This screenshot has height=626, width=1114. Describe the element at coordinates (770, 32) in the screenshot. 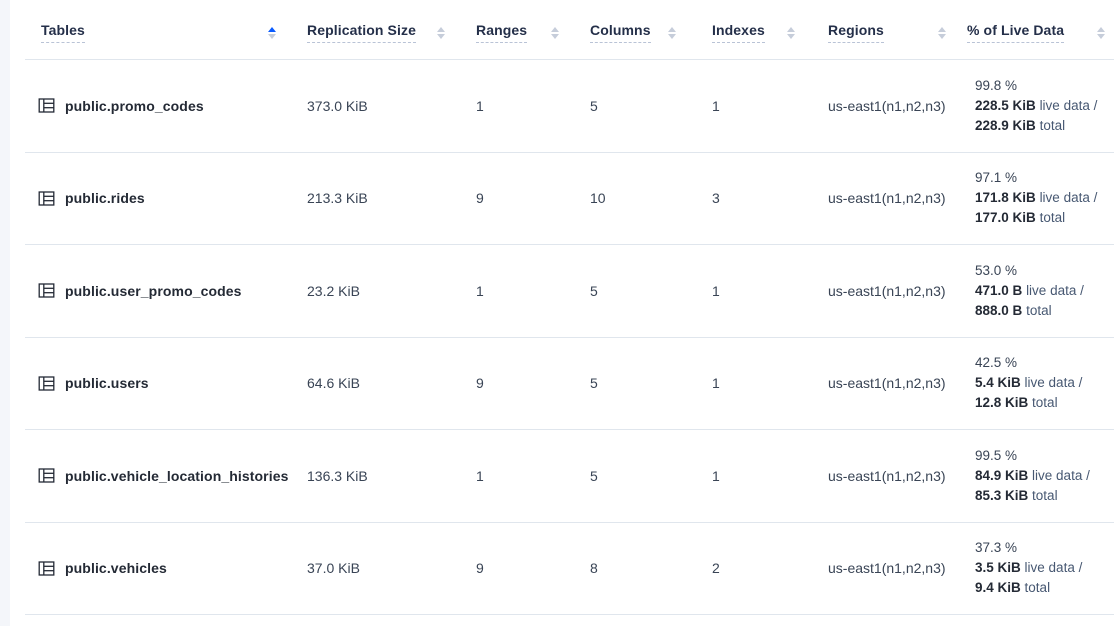

I see `column-header-indexes: Indexes` at that location.